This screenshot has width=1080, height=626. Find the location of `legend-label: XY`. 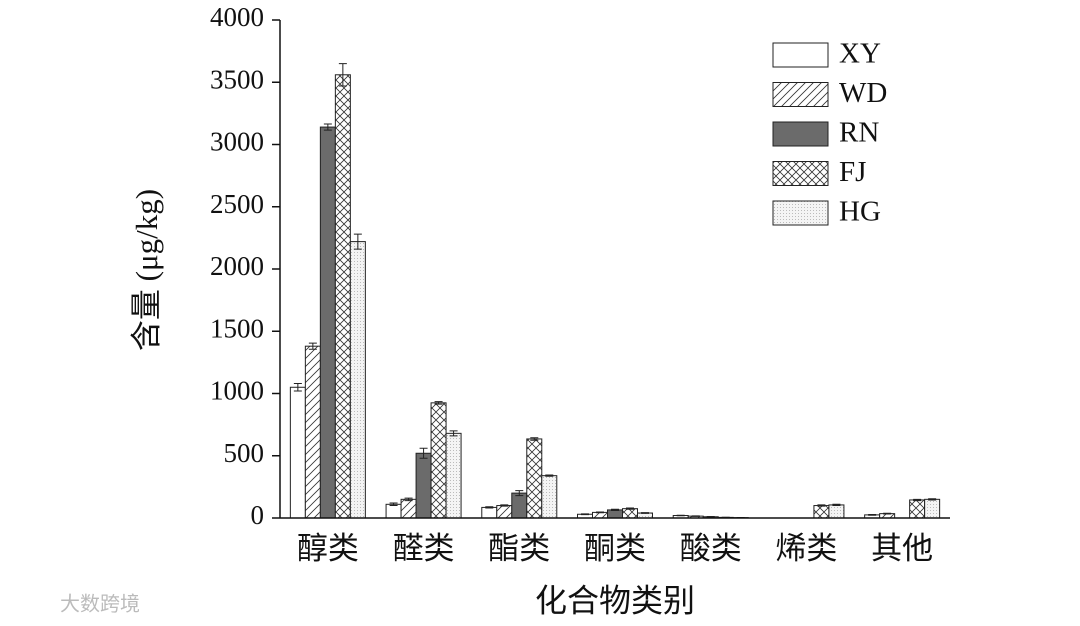

legend-label: XY is located at coordinates (860, 54).